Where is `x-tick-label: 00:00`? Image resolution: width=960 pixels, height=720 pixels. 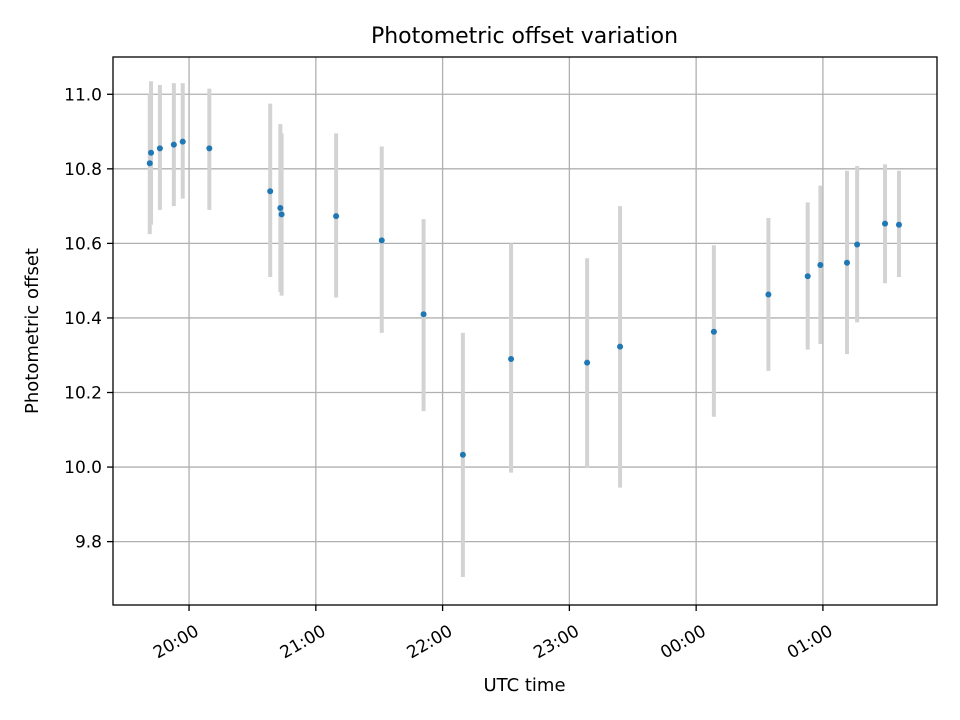 x-tick-label: 00:00 is located at coordinates (683, 642).